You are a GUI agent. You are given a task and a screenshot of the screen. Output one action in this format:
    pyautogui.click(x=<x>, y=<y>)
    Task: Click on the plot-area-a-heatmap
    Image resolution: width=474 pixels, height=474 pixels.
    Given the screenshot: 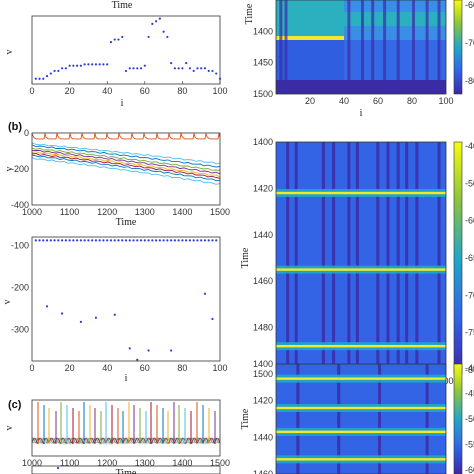 What is the action you would take?
    pyautogui.click(x=361, y=47)
    